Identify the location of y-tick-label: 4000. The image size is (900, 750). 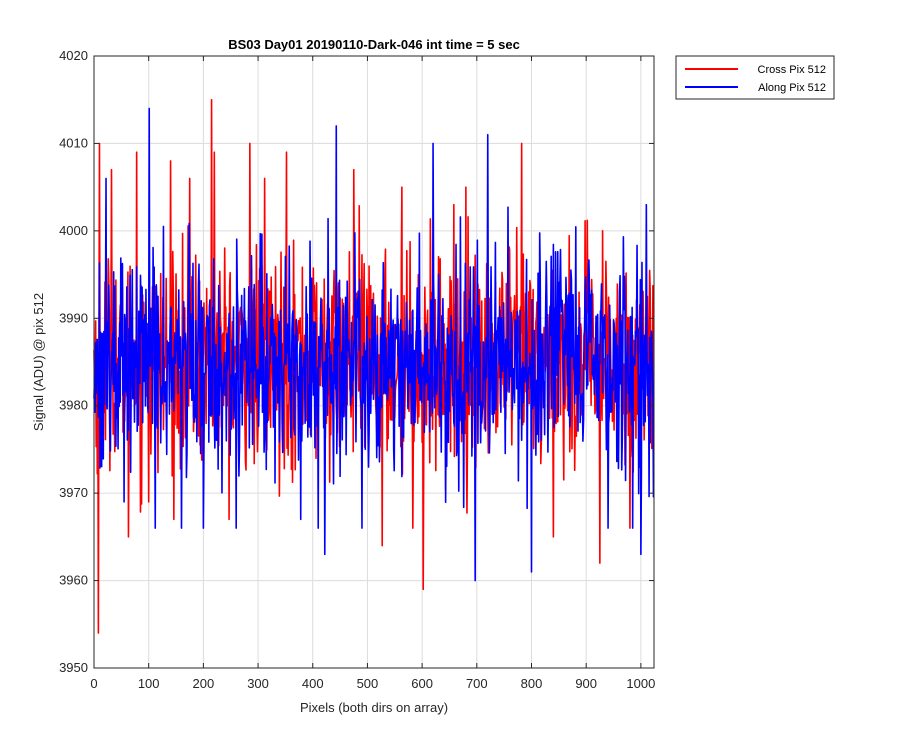
(73, 230).